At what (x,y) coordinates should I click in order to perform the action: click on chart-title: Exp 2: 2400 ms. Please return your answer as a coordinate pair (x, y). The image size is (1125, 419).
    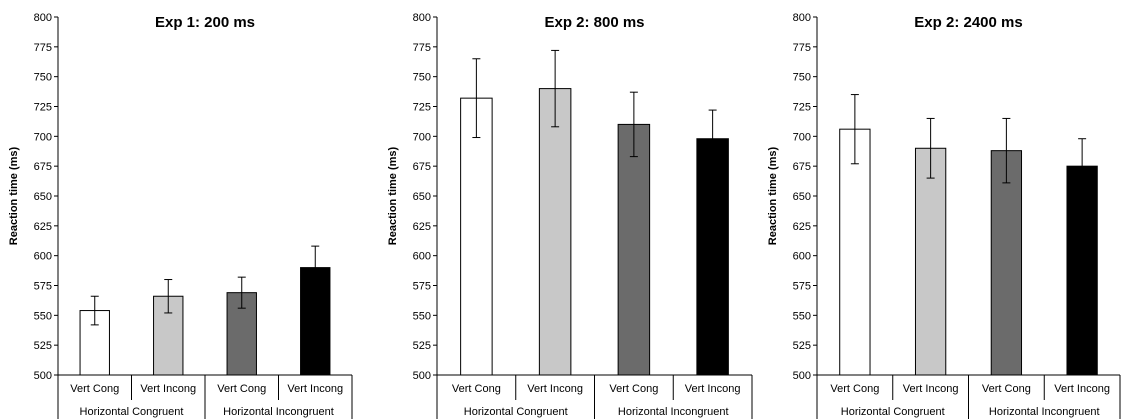
    Looking at the image, I should click on (968, 22).